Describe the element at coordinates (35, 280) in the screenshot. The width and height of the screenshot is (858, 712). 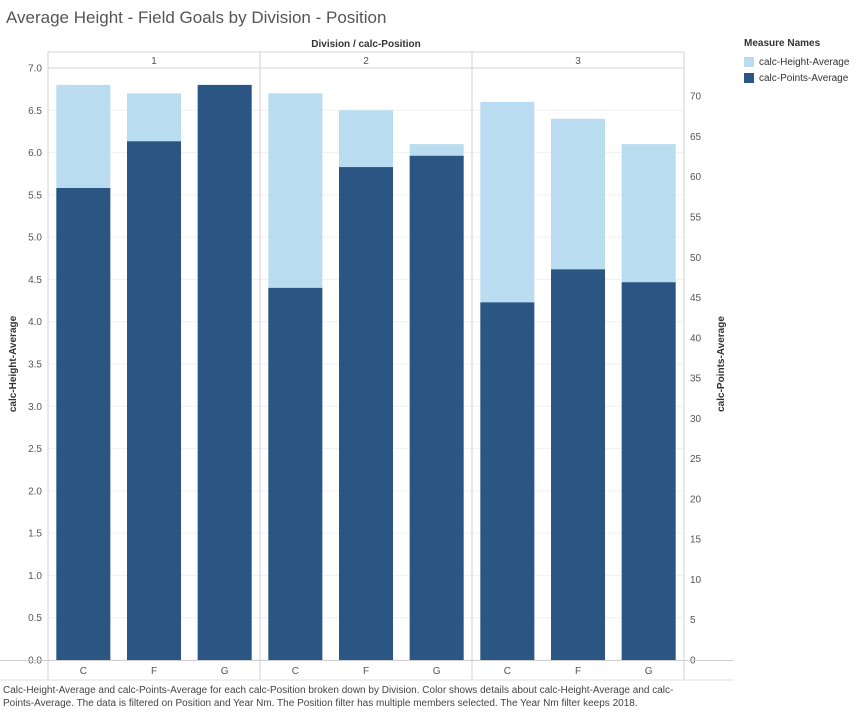
I see `y-left-tick-label: 4.5` at that location.